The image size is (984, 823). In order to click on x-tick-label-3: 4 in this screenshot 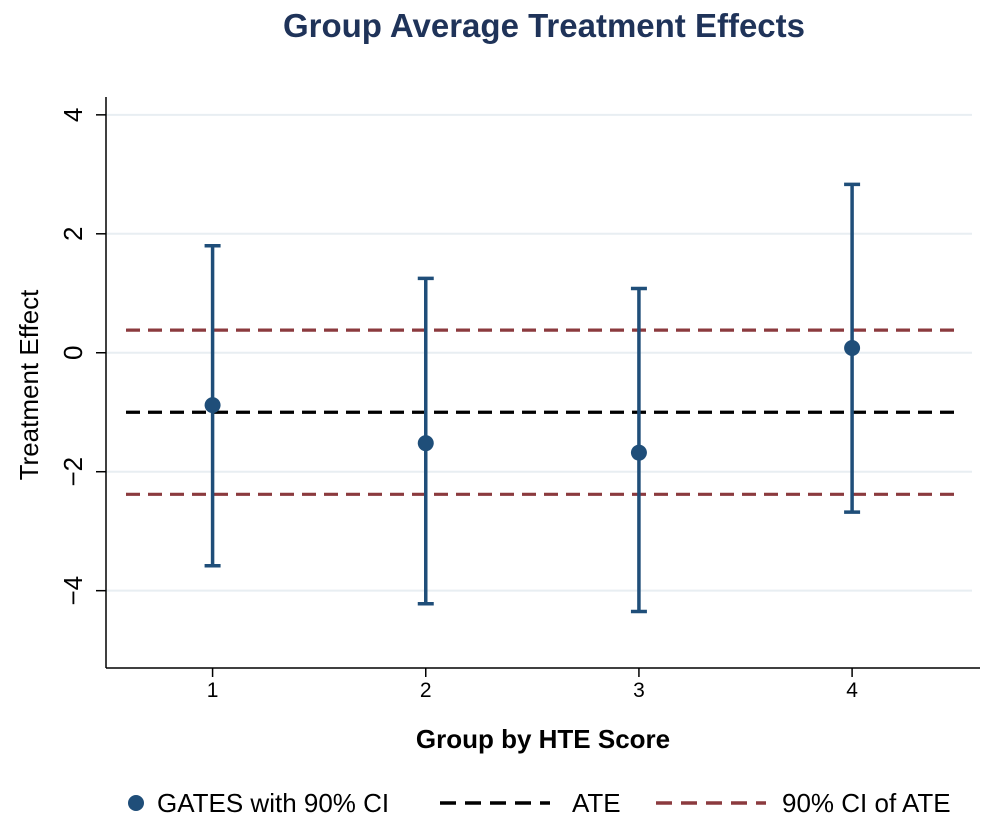, I will do `click(852, 690)`.